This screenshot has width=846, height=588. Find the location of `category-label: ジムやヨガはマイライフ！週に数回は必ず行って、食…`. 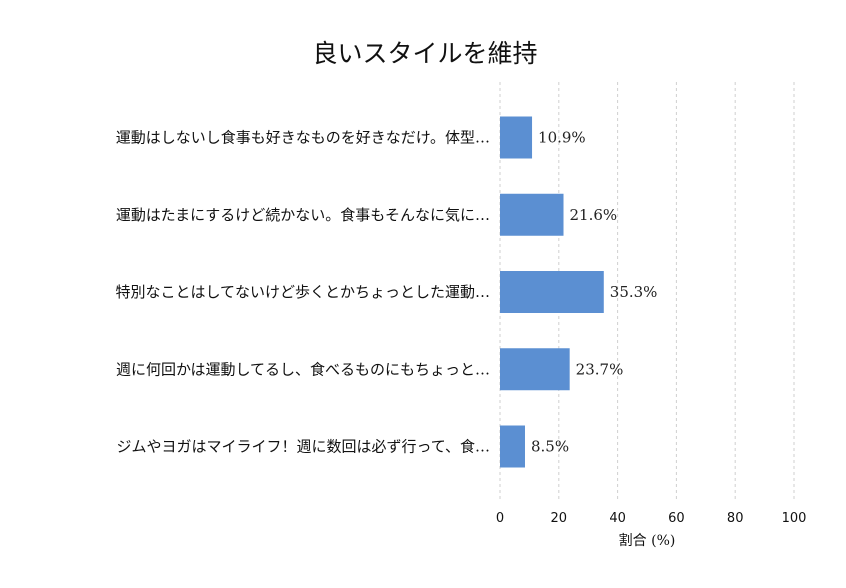

category-label: ジムやヨガはマイライフ！週に数回は必ず行って、食… is located at coordinates (303, 447).